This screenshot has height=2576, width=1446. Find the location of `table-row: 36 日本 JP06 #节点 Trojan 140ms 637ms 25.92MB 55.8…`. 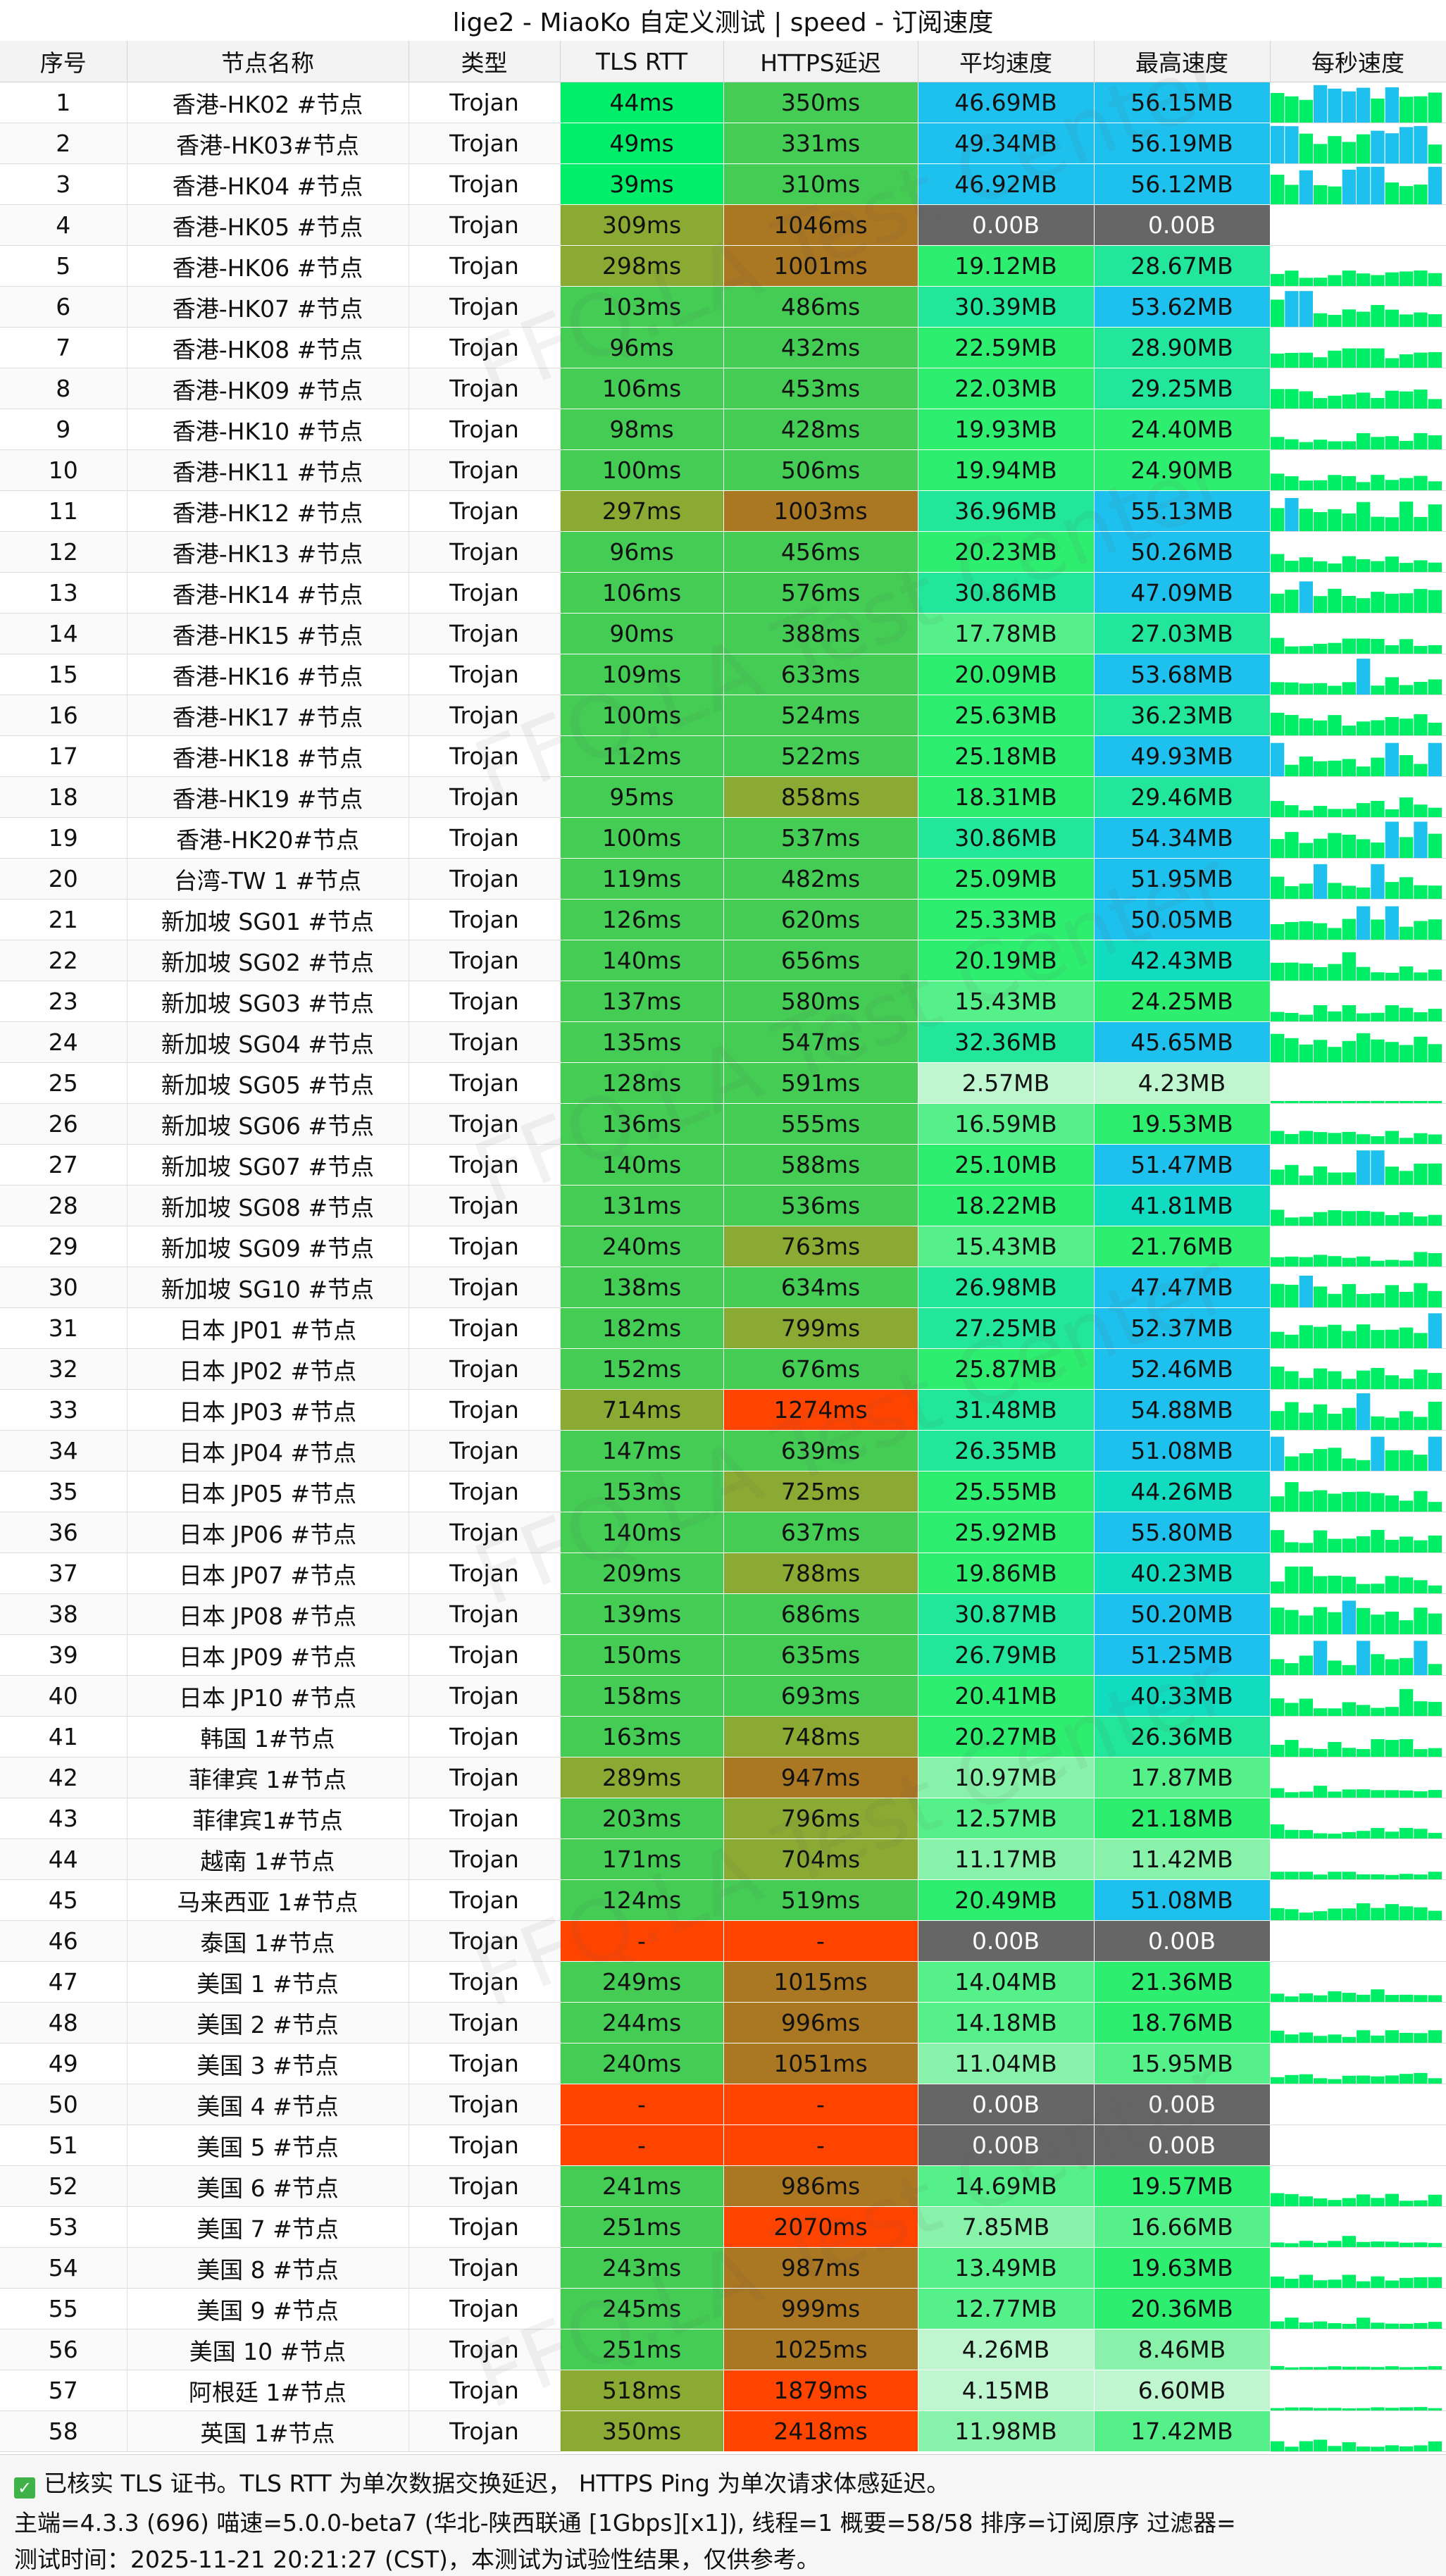

table-row: 36 日本 JP06 #节点 Trojan 140ms 637ms 25.92MB 55.8… is located at coordinates (723, 1532).